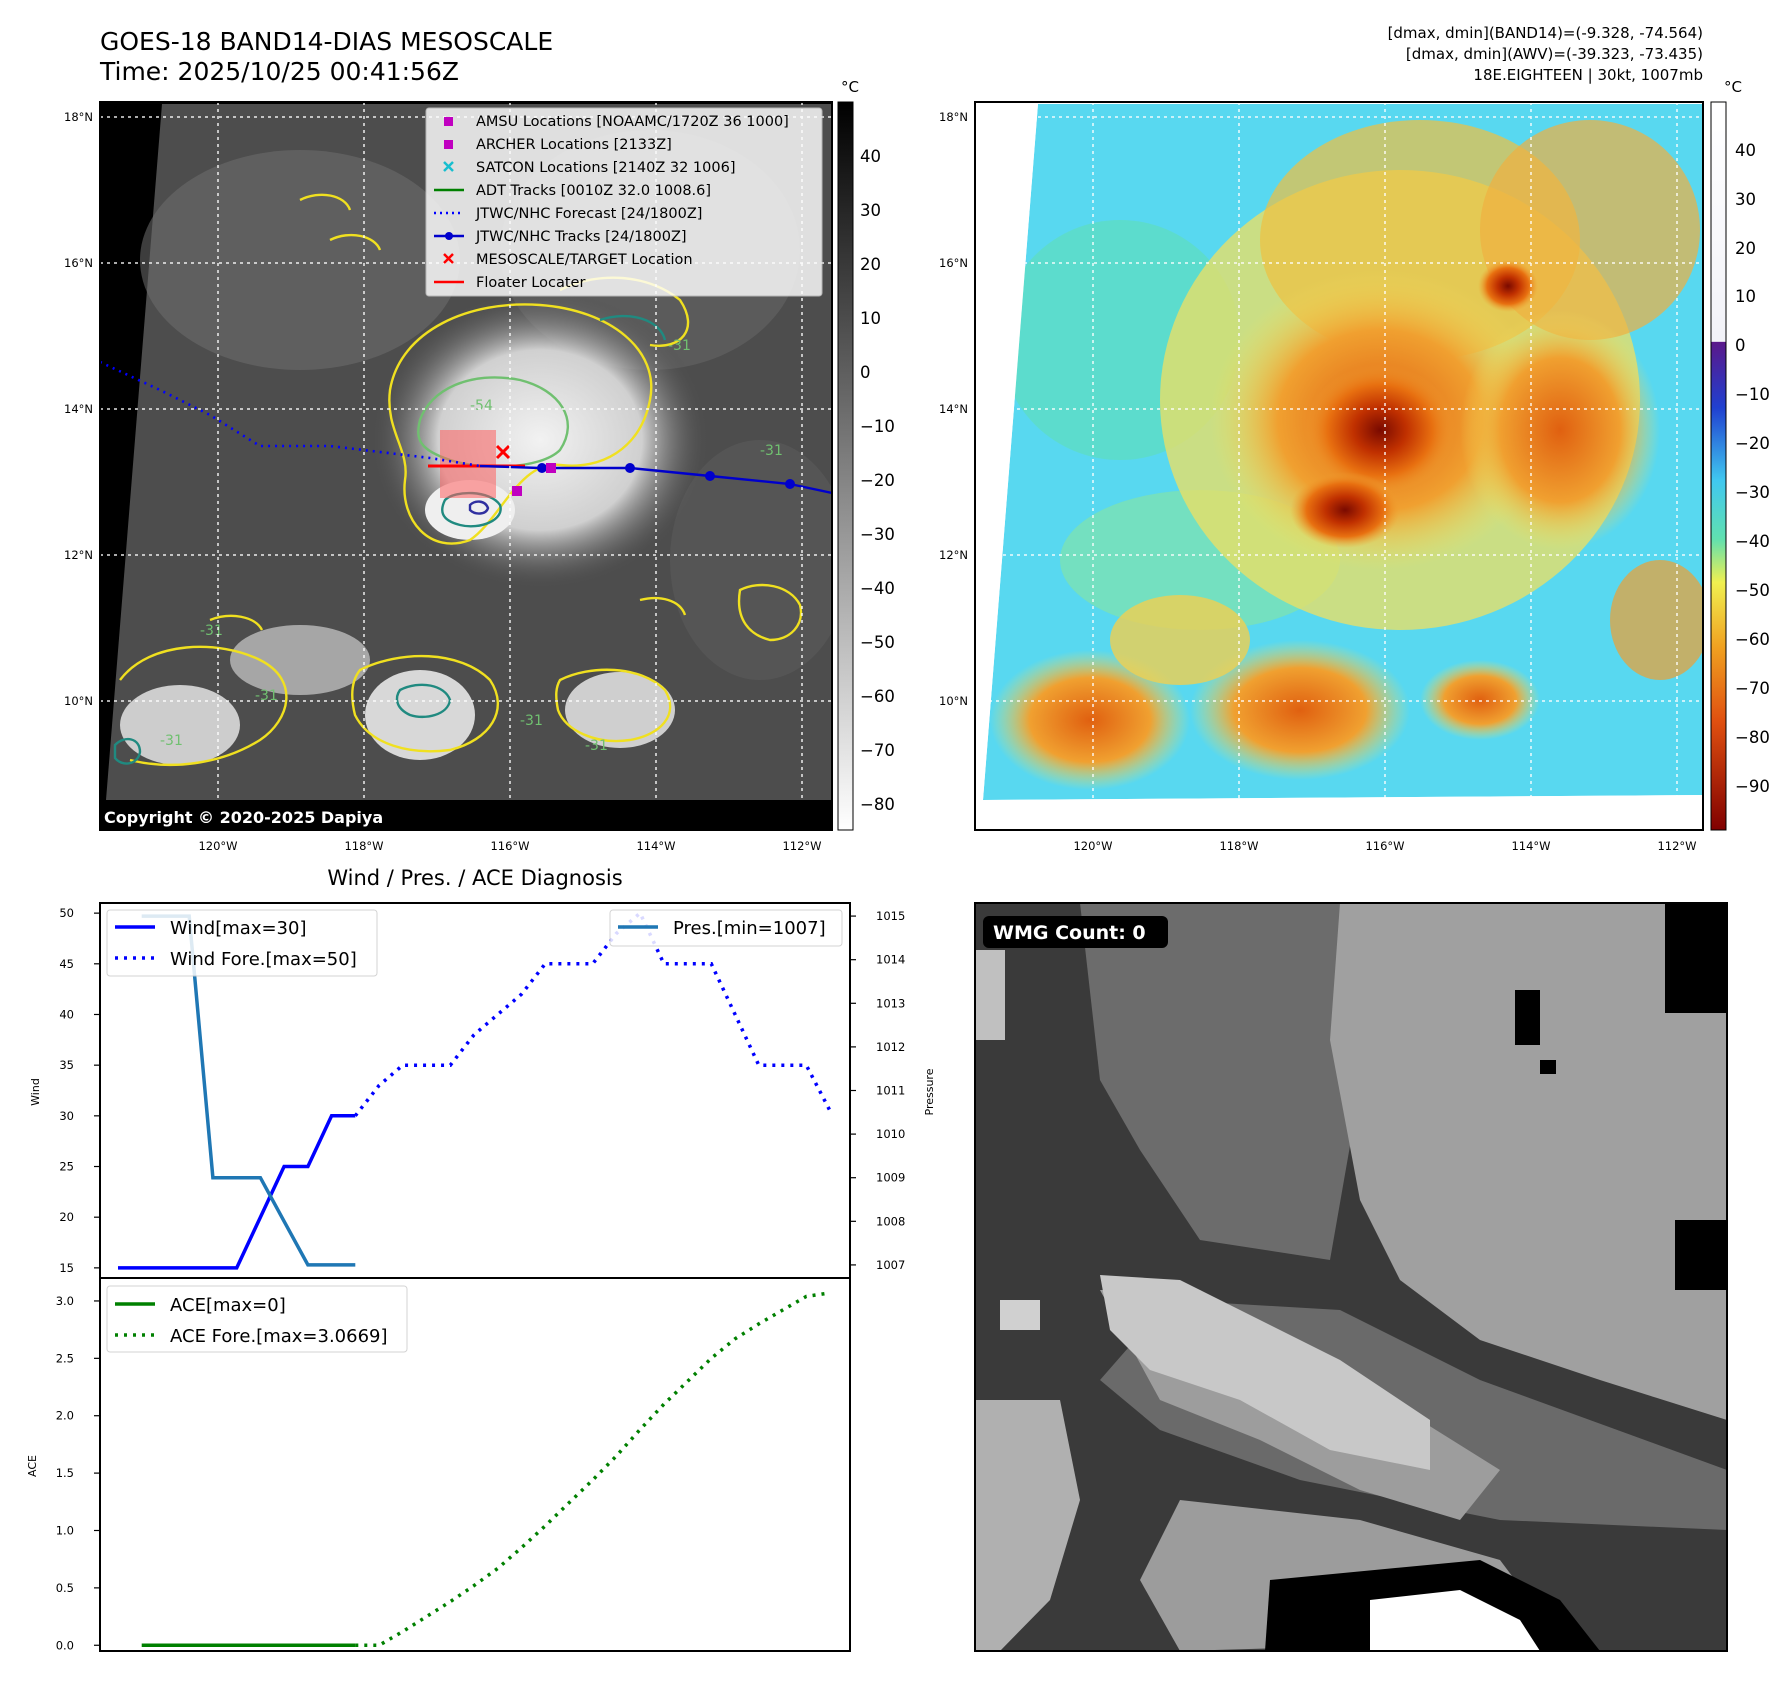  Describe the element at coordinates (1752, 443) in the screenshot. I see `awv-cbar-tick: −20` at that location.